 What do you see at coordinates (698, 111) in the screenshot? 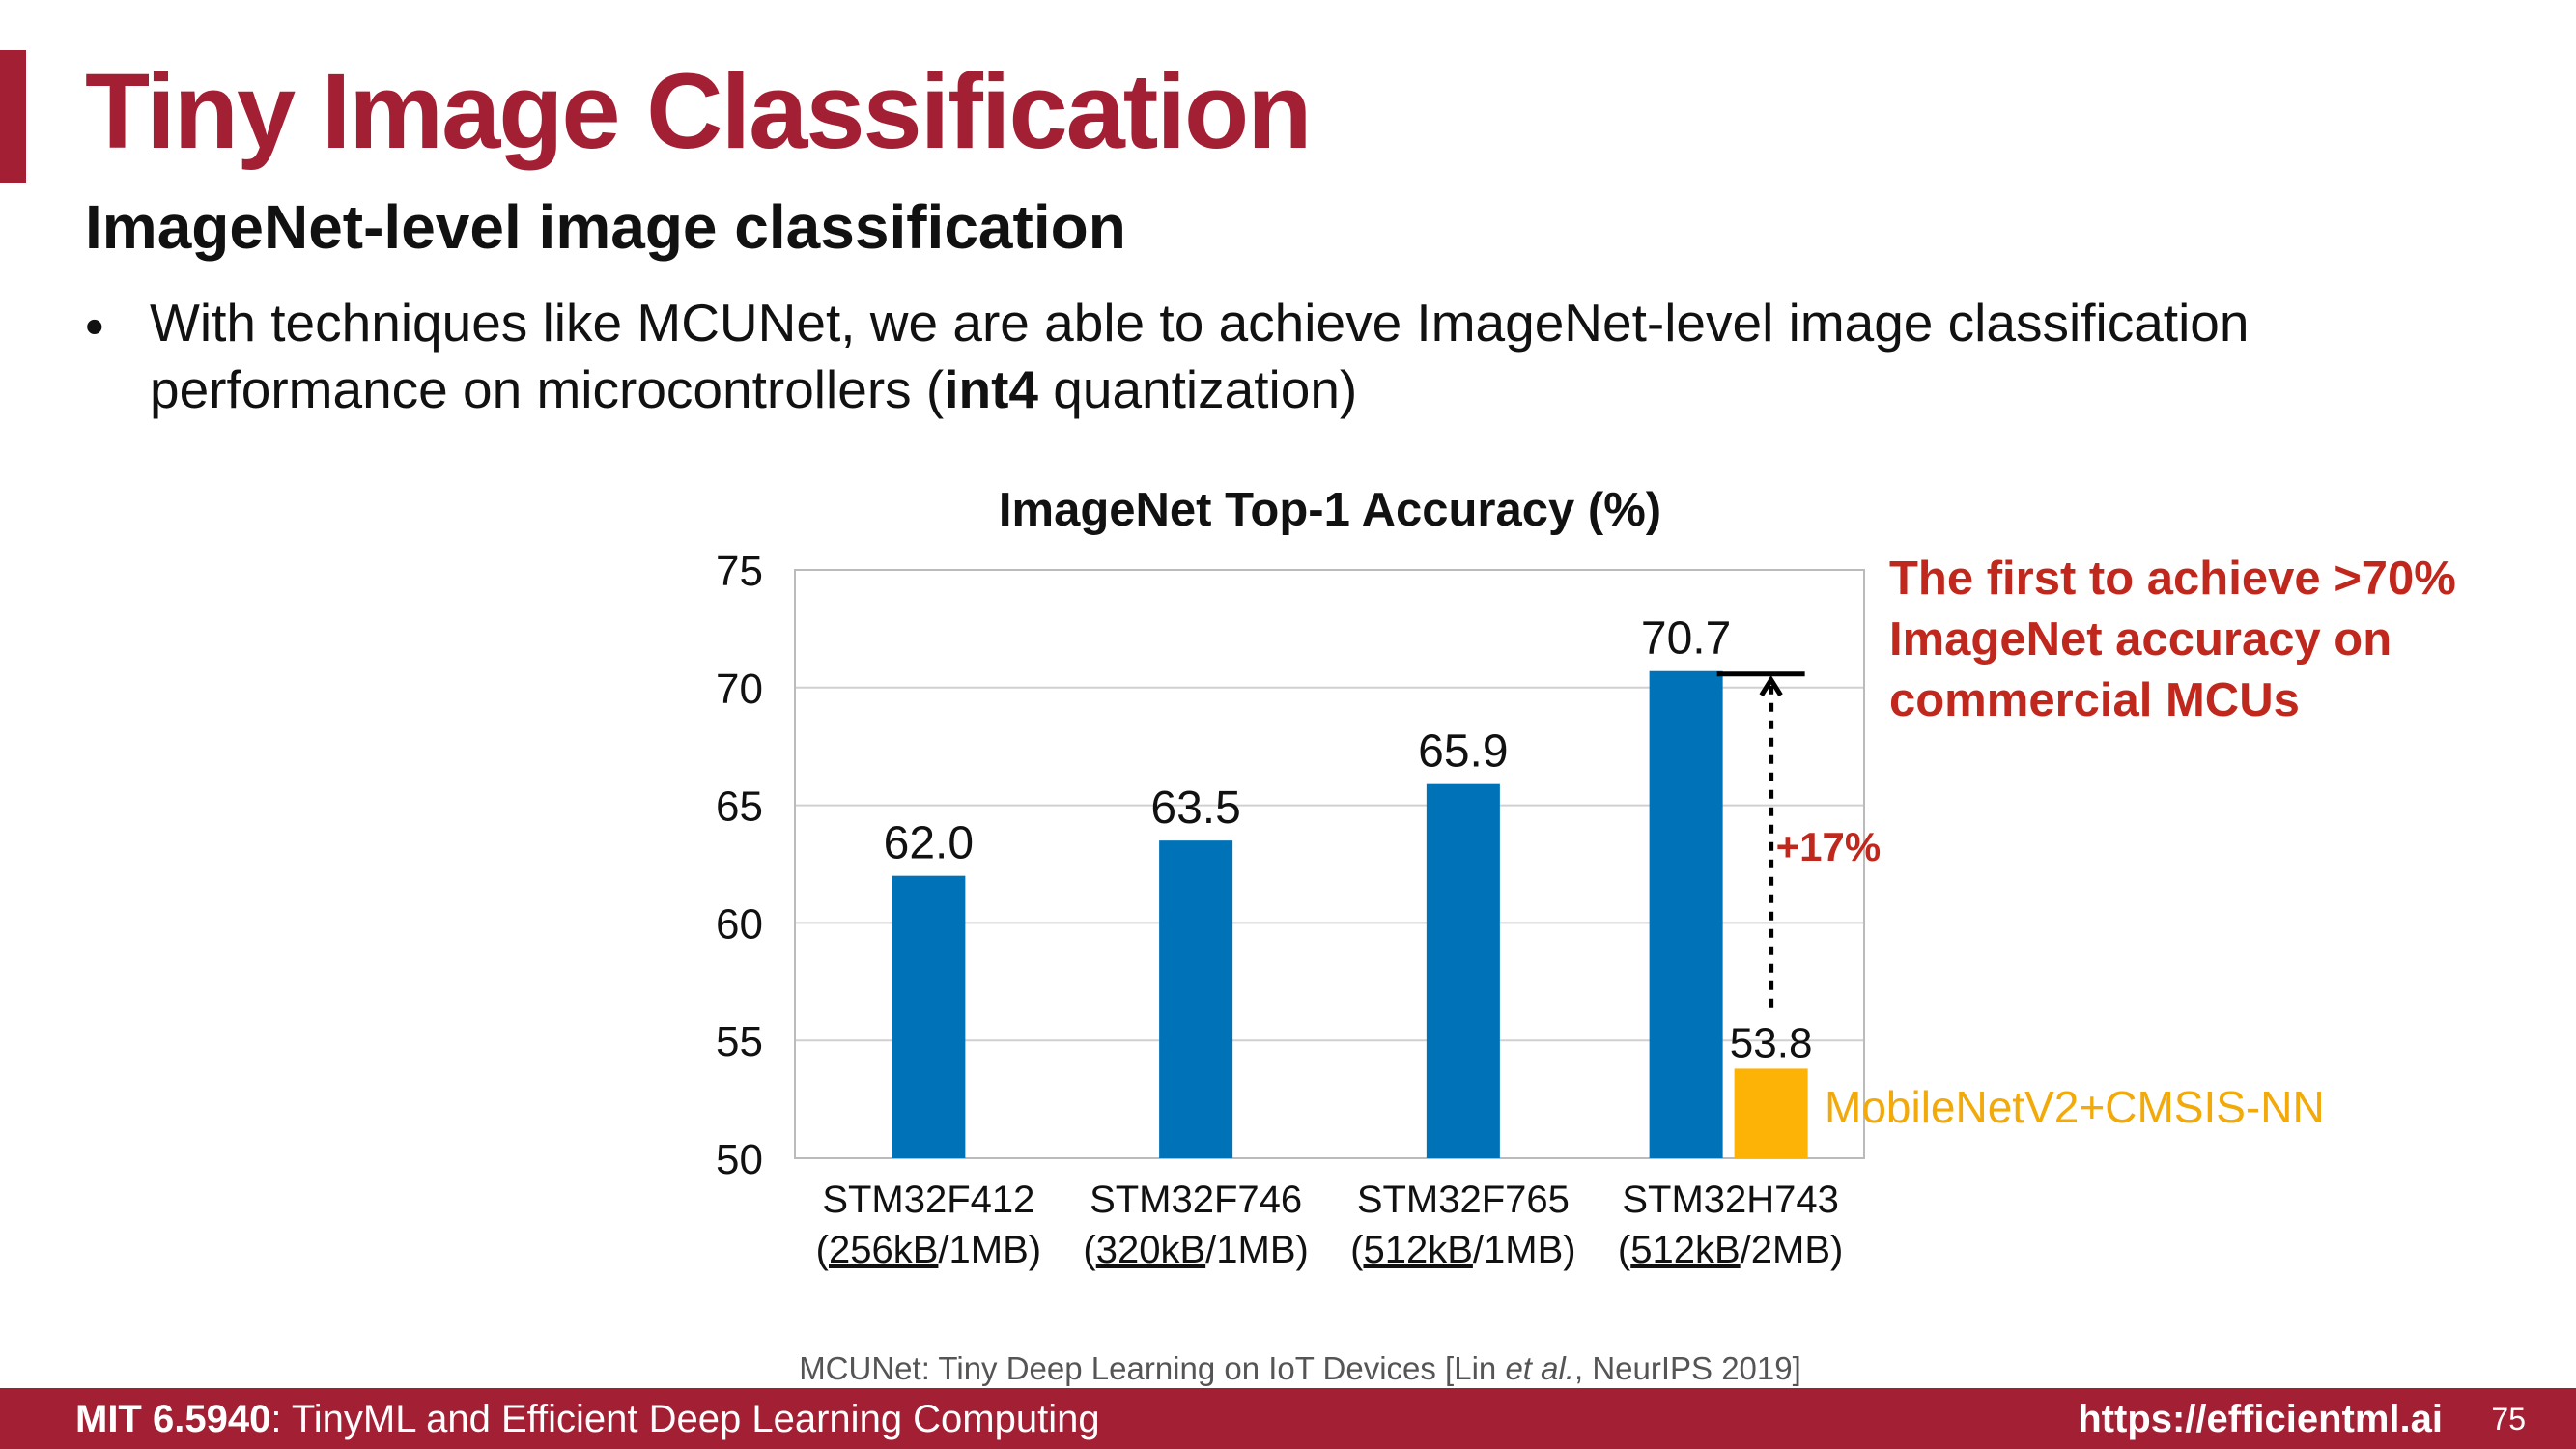
I see `slide-title: Tiny Image Classification` at bounding box center [698, 111].